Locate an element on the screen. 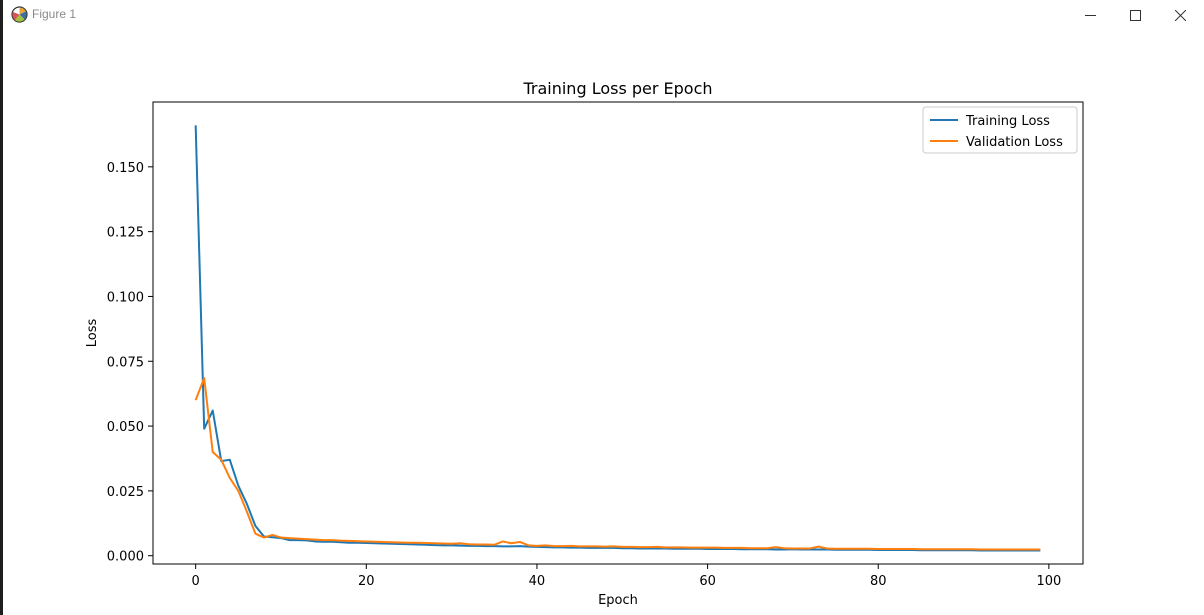 This screenshot has height=615, width=1204. x-axis-label: Epoch is located at coordinates (618, 600).